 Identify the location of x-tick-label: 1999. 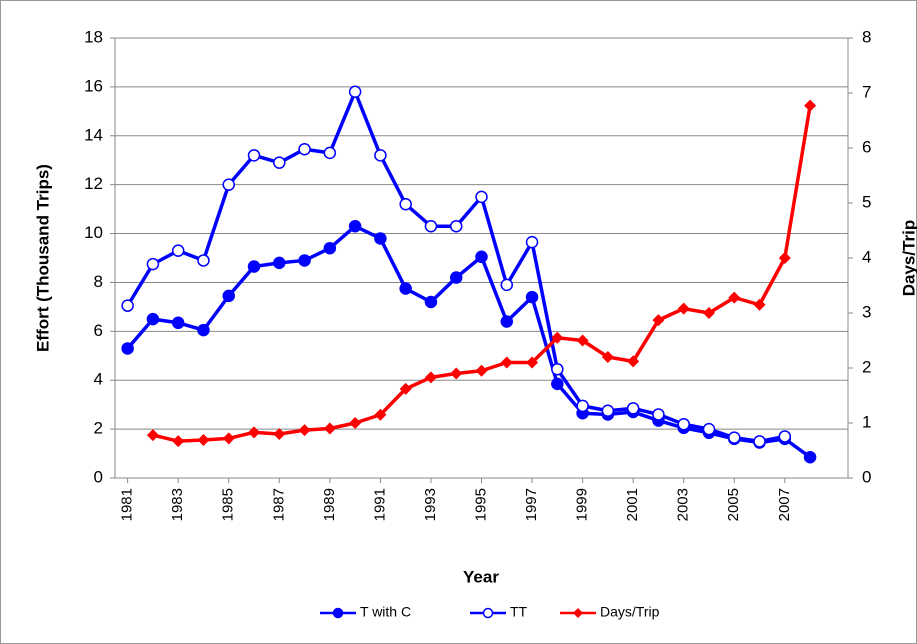
(582, 504).